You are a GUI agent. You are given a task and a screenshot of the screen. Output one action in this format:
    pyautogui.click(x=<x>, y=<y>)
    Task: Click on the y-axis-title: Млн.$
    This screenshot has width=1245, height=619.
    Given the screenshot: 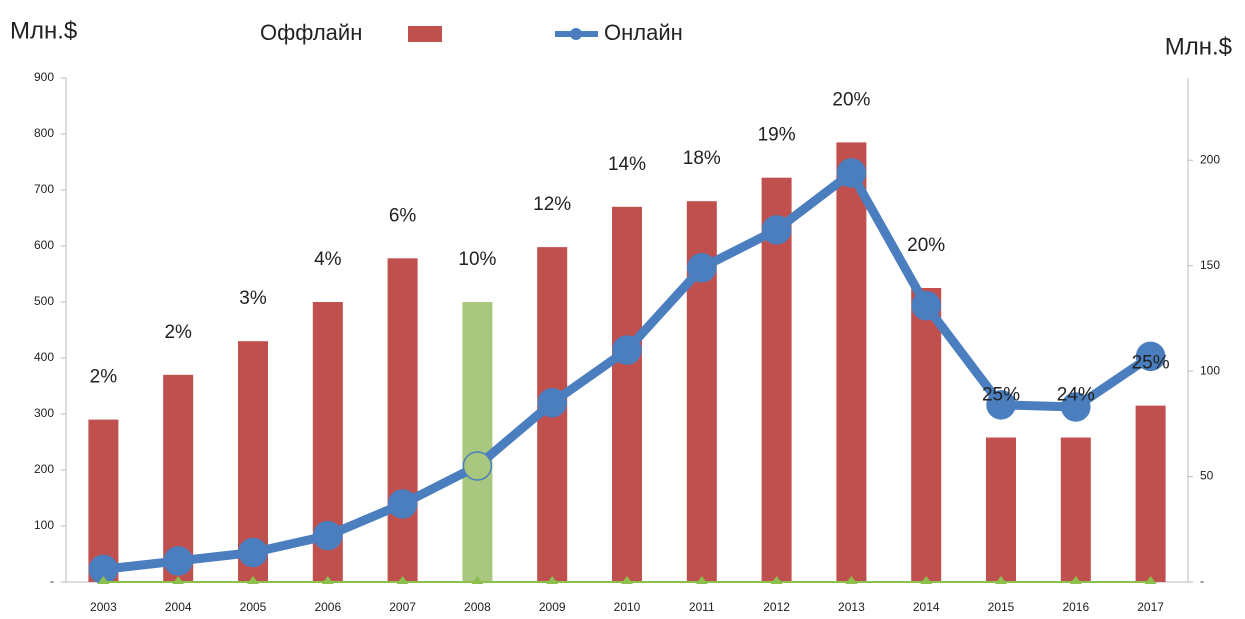 What is the action you would take?
    pyautogui.click(x=43, y=30)
    